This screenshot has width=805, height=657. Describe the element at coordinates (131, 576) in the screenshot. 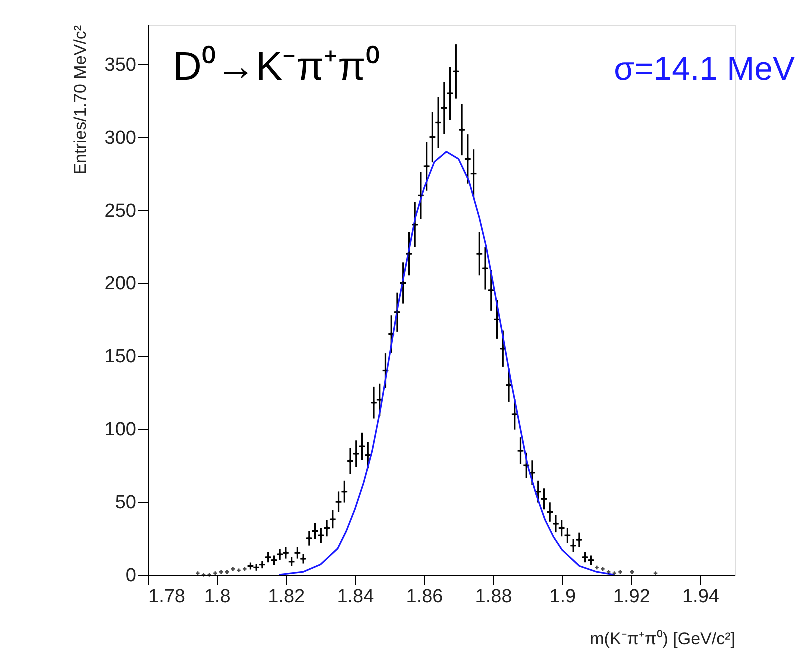

I see `y-tick-label: 0` at that location.